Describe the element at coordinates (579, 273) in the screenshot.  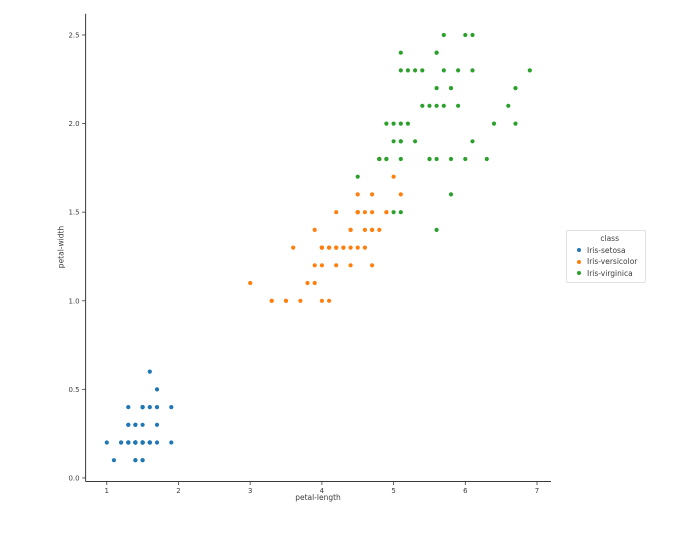
I see `virginica-marker-icon` at that location.